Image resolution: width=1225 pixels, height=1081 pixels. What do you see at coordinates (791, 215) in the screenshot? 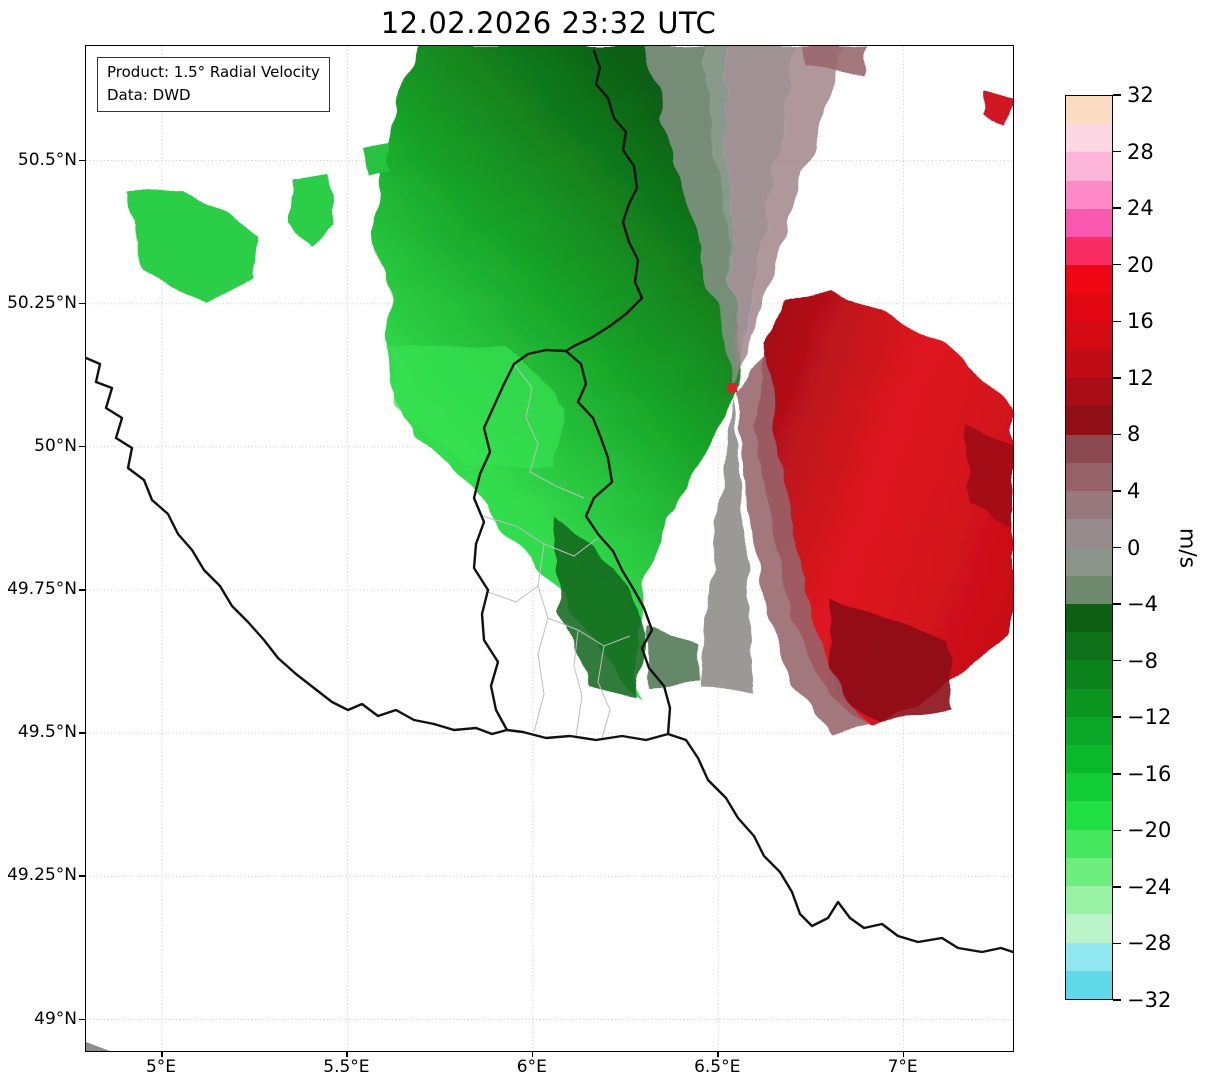
I see `weak-positive-wedge-north` at bounding box center [791, 215].